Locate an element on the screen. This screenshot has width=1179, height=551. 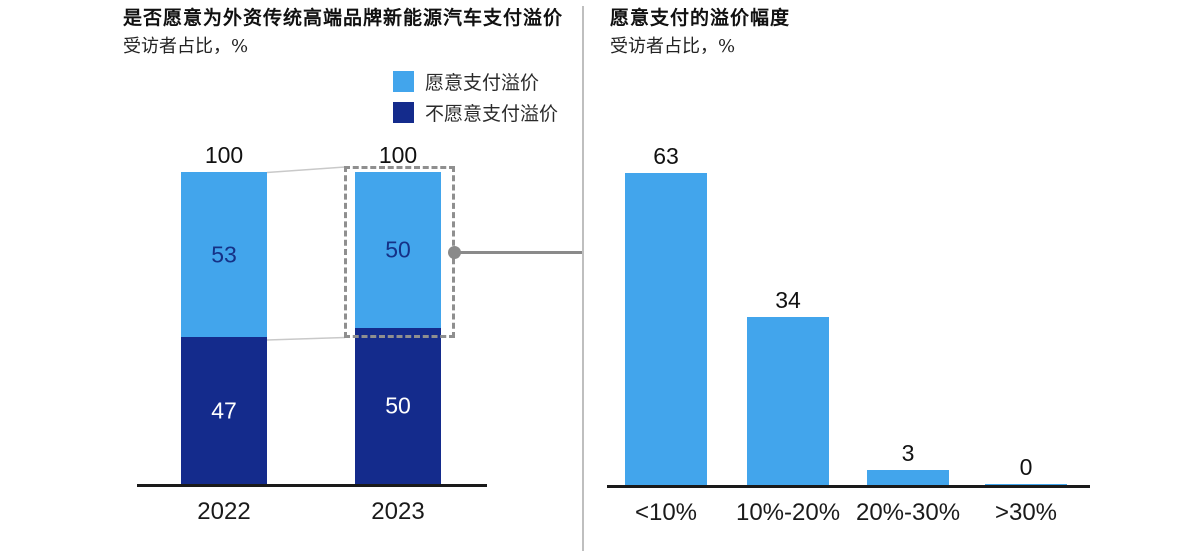
legend-swatch-not-willing is located at coordinates (403, 112).